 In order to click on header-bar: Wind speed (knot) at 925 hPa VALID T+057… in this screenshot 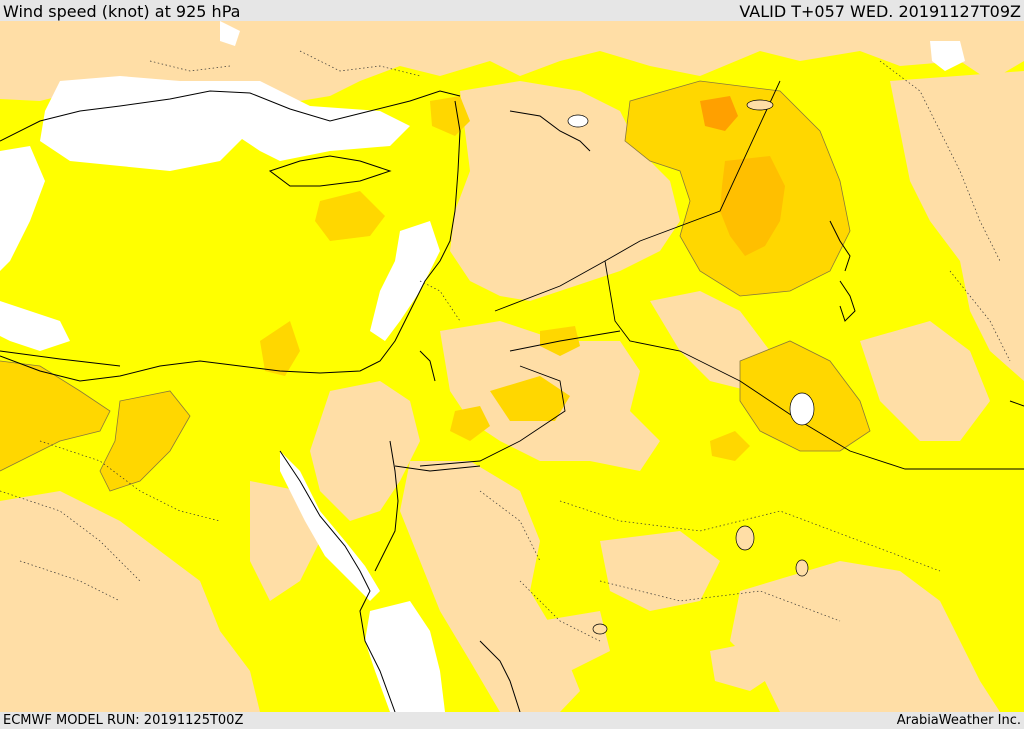, I will do `click(512, 10)`.